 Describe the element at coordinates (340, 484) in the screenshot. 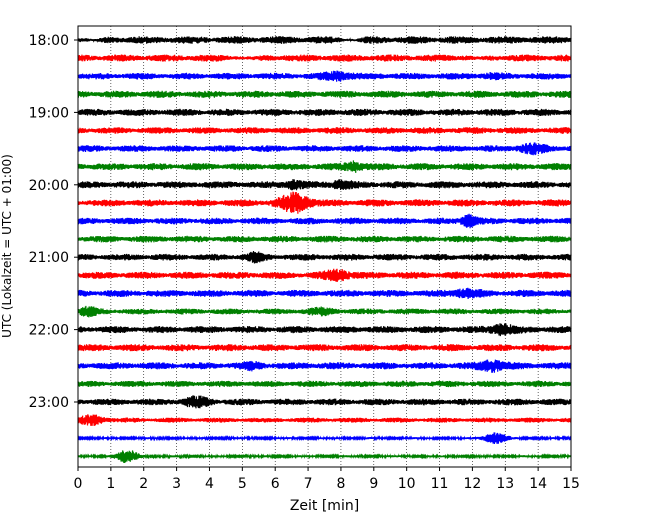

I see `x-tick-label: 8` at that location.